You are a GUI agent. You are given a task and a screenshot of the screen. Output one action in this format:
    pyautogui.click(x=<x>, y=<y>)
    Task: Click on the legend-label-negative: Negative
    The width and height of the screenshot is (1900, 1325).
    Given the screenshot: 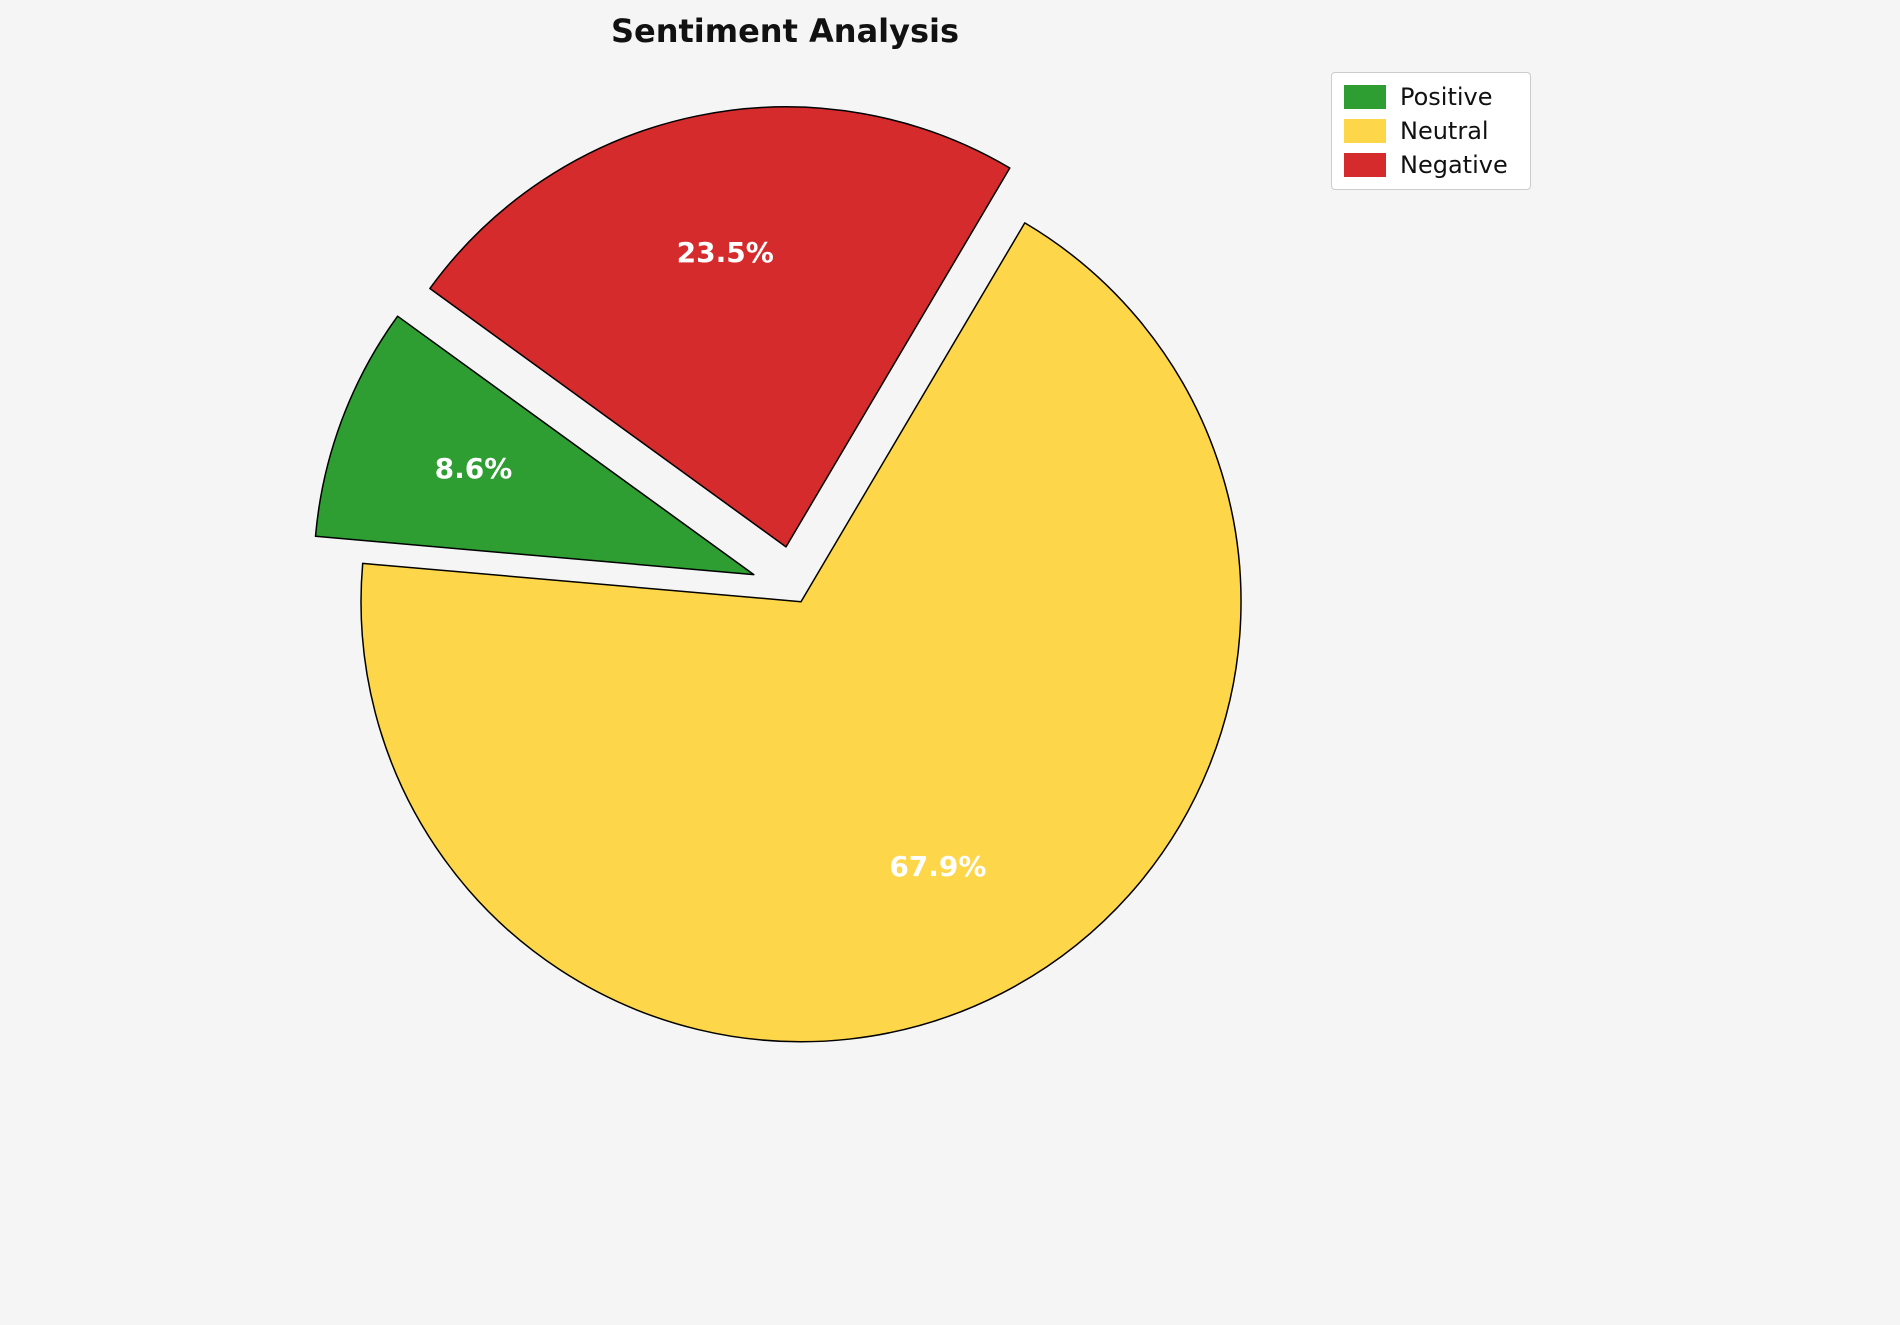 What is the action you would take?
    pyautogui.click(x=1454, y=165)
    